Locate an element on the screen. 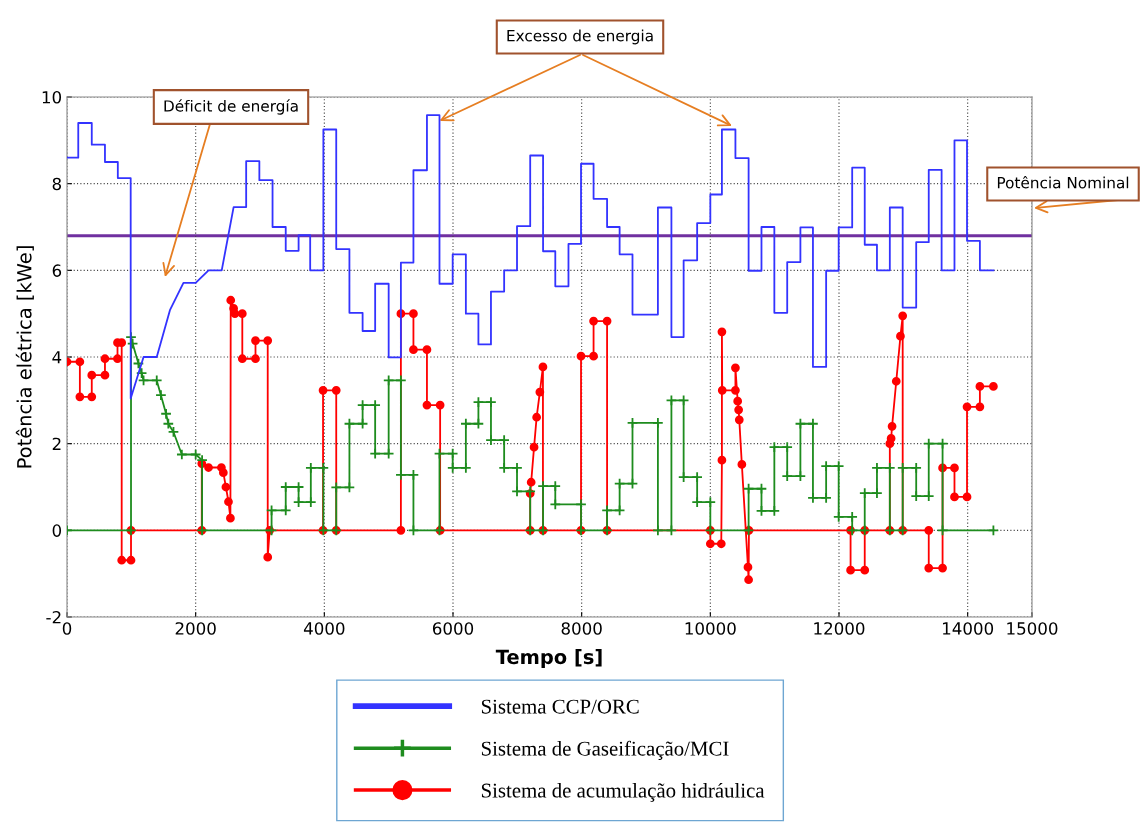  y-tick-label: 4 is located at coordinates (57, 357).